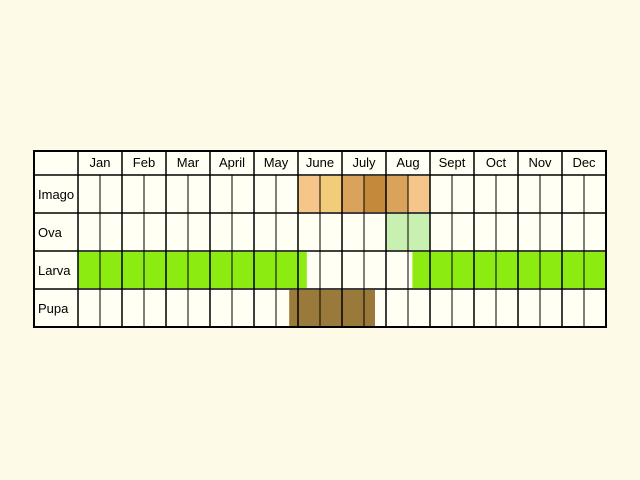  I want to click on stage-label: Imago, so click(56, 194).